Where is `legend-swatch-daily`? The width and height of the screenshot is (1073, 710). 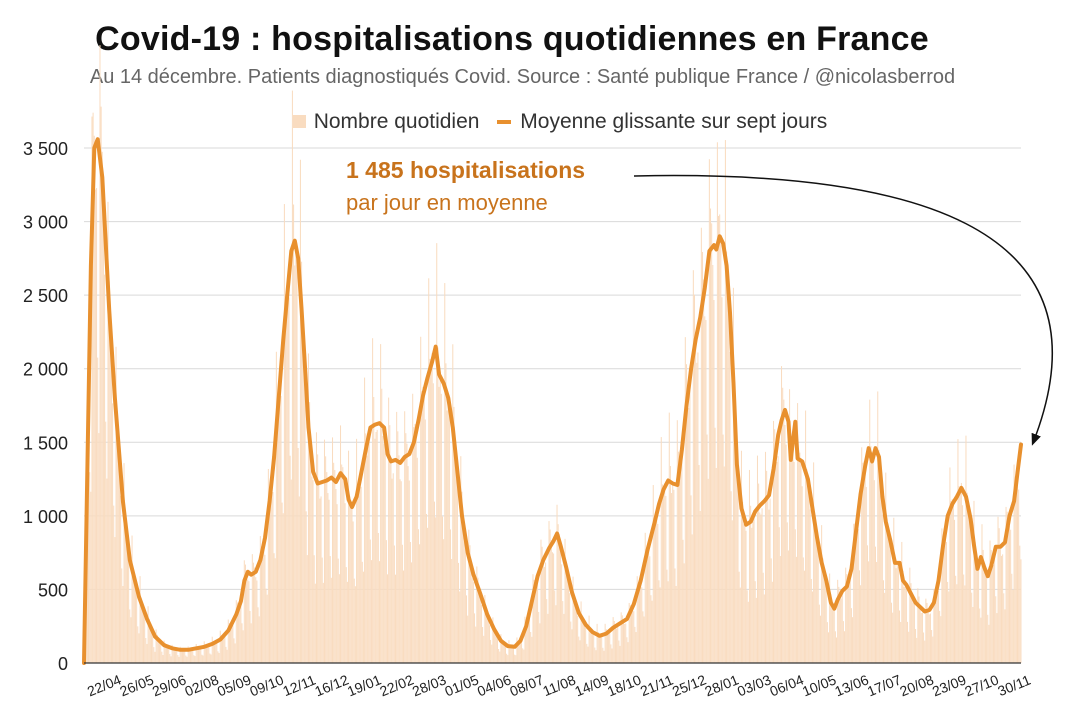 legend-swatch-daily is located at coordinates (299, 122).